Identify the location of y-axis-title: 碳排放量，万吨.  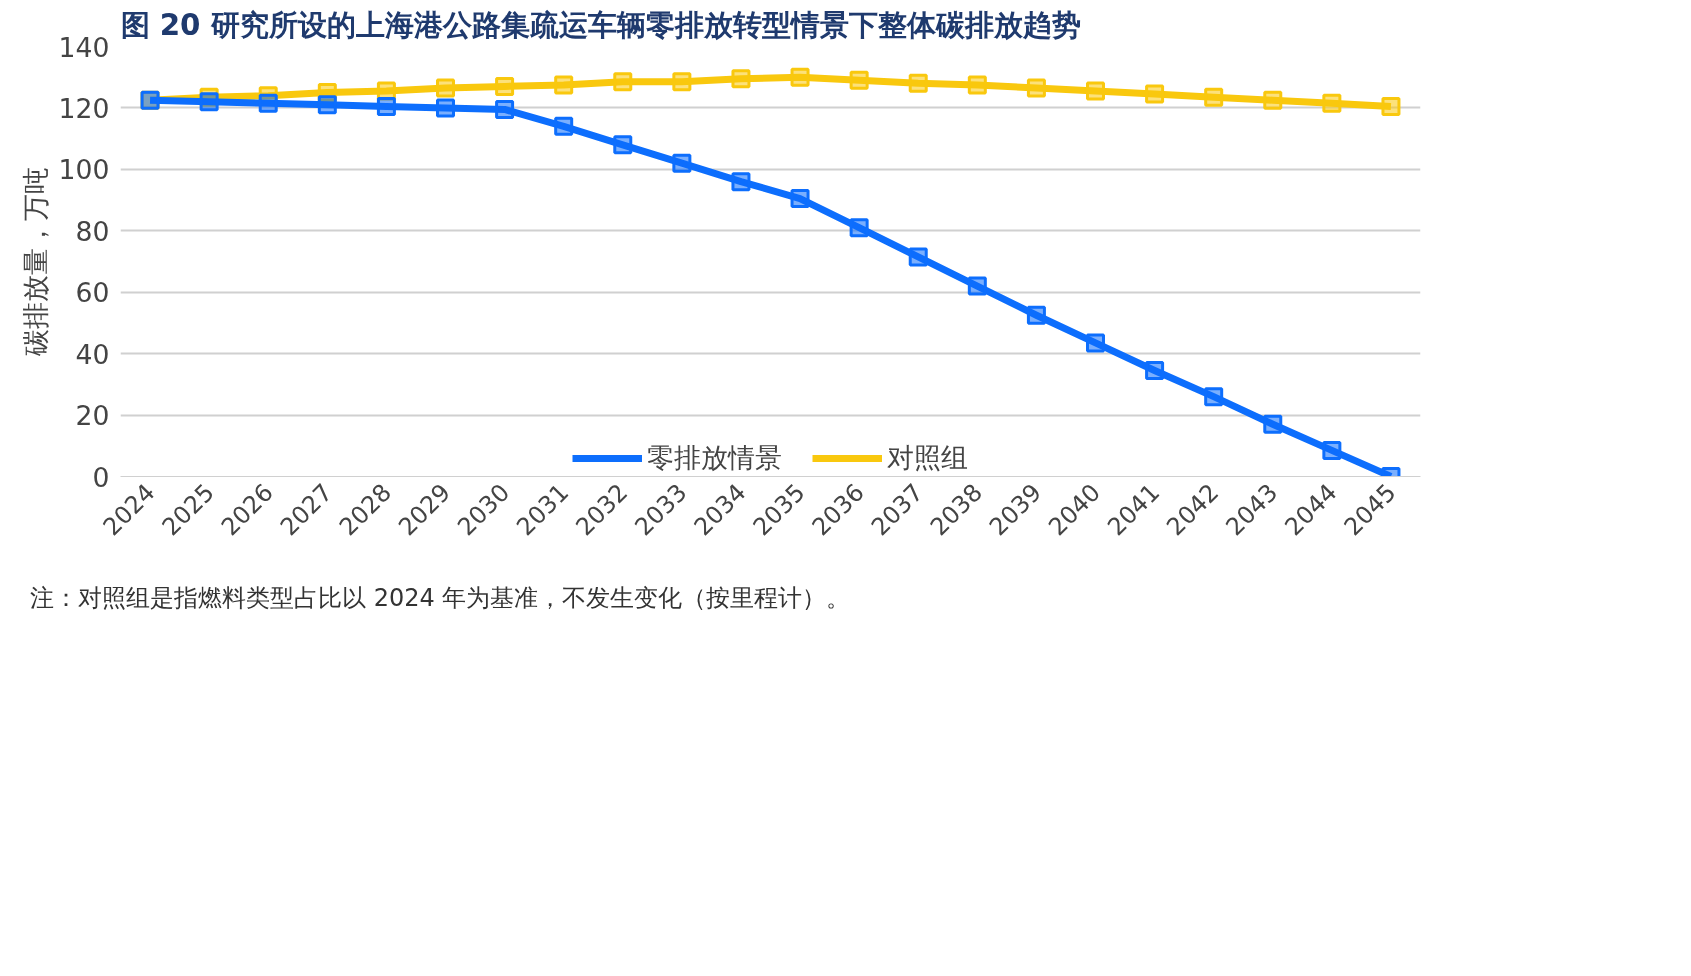
(35, 262).